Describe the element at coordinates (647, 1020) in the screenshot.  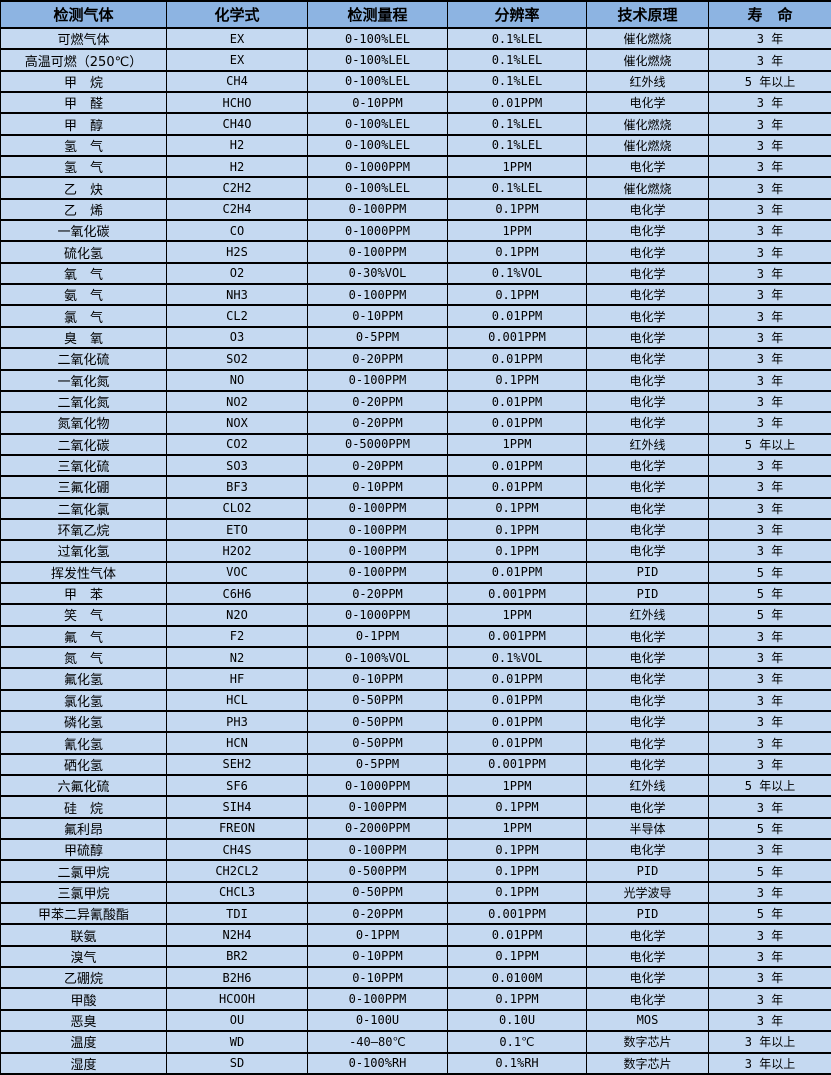
I see `cell-principle: MOS` at that location.